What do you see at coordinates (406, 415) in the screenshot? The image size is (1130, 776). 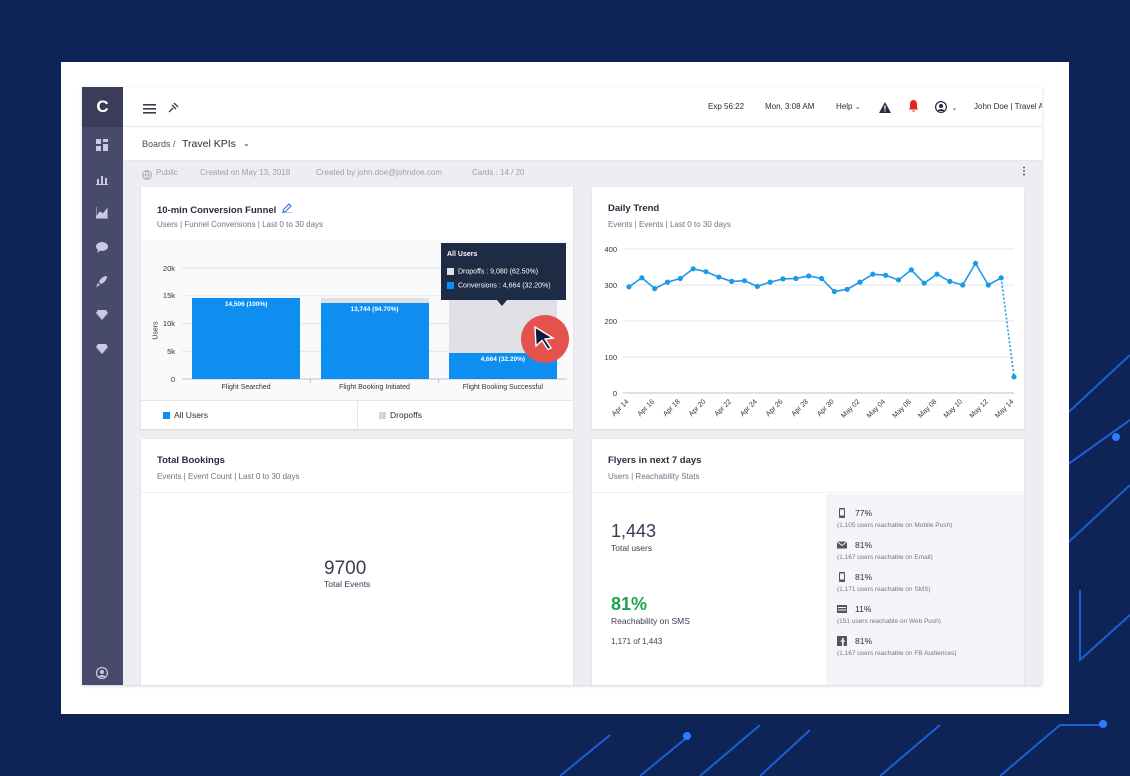 I see `legend-label: Dropoffs` at bounding box center [406, 415].